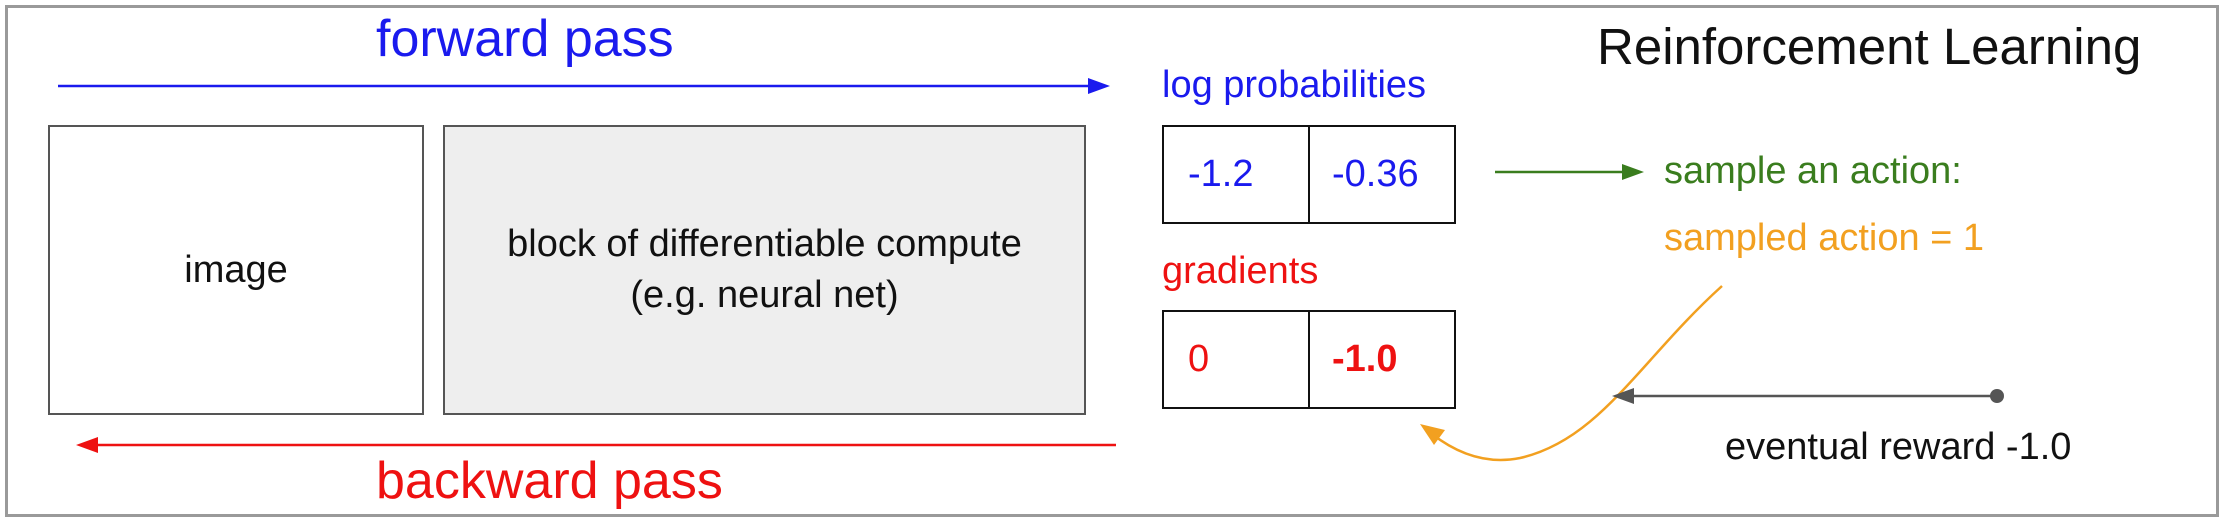 Image resolution: width=2228 pixels, height=526 pixels. Describe the element at coordinates (1869, 46) in the screenshot. I see `diagram-title: Reinforcement Learning` at that location.